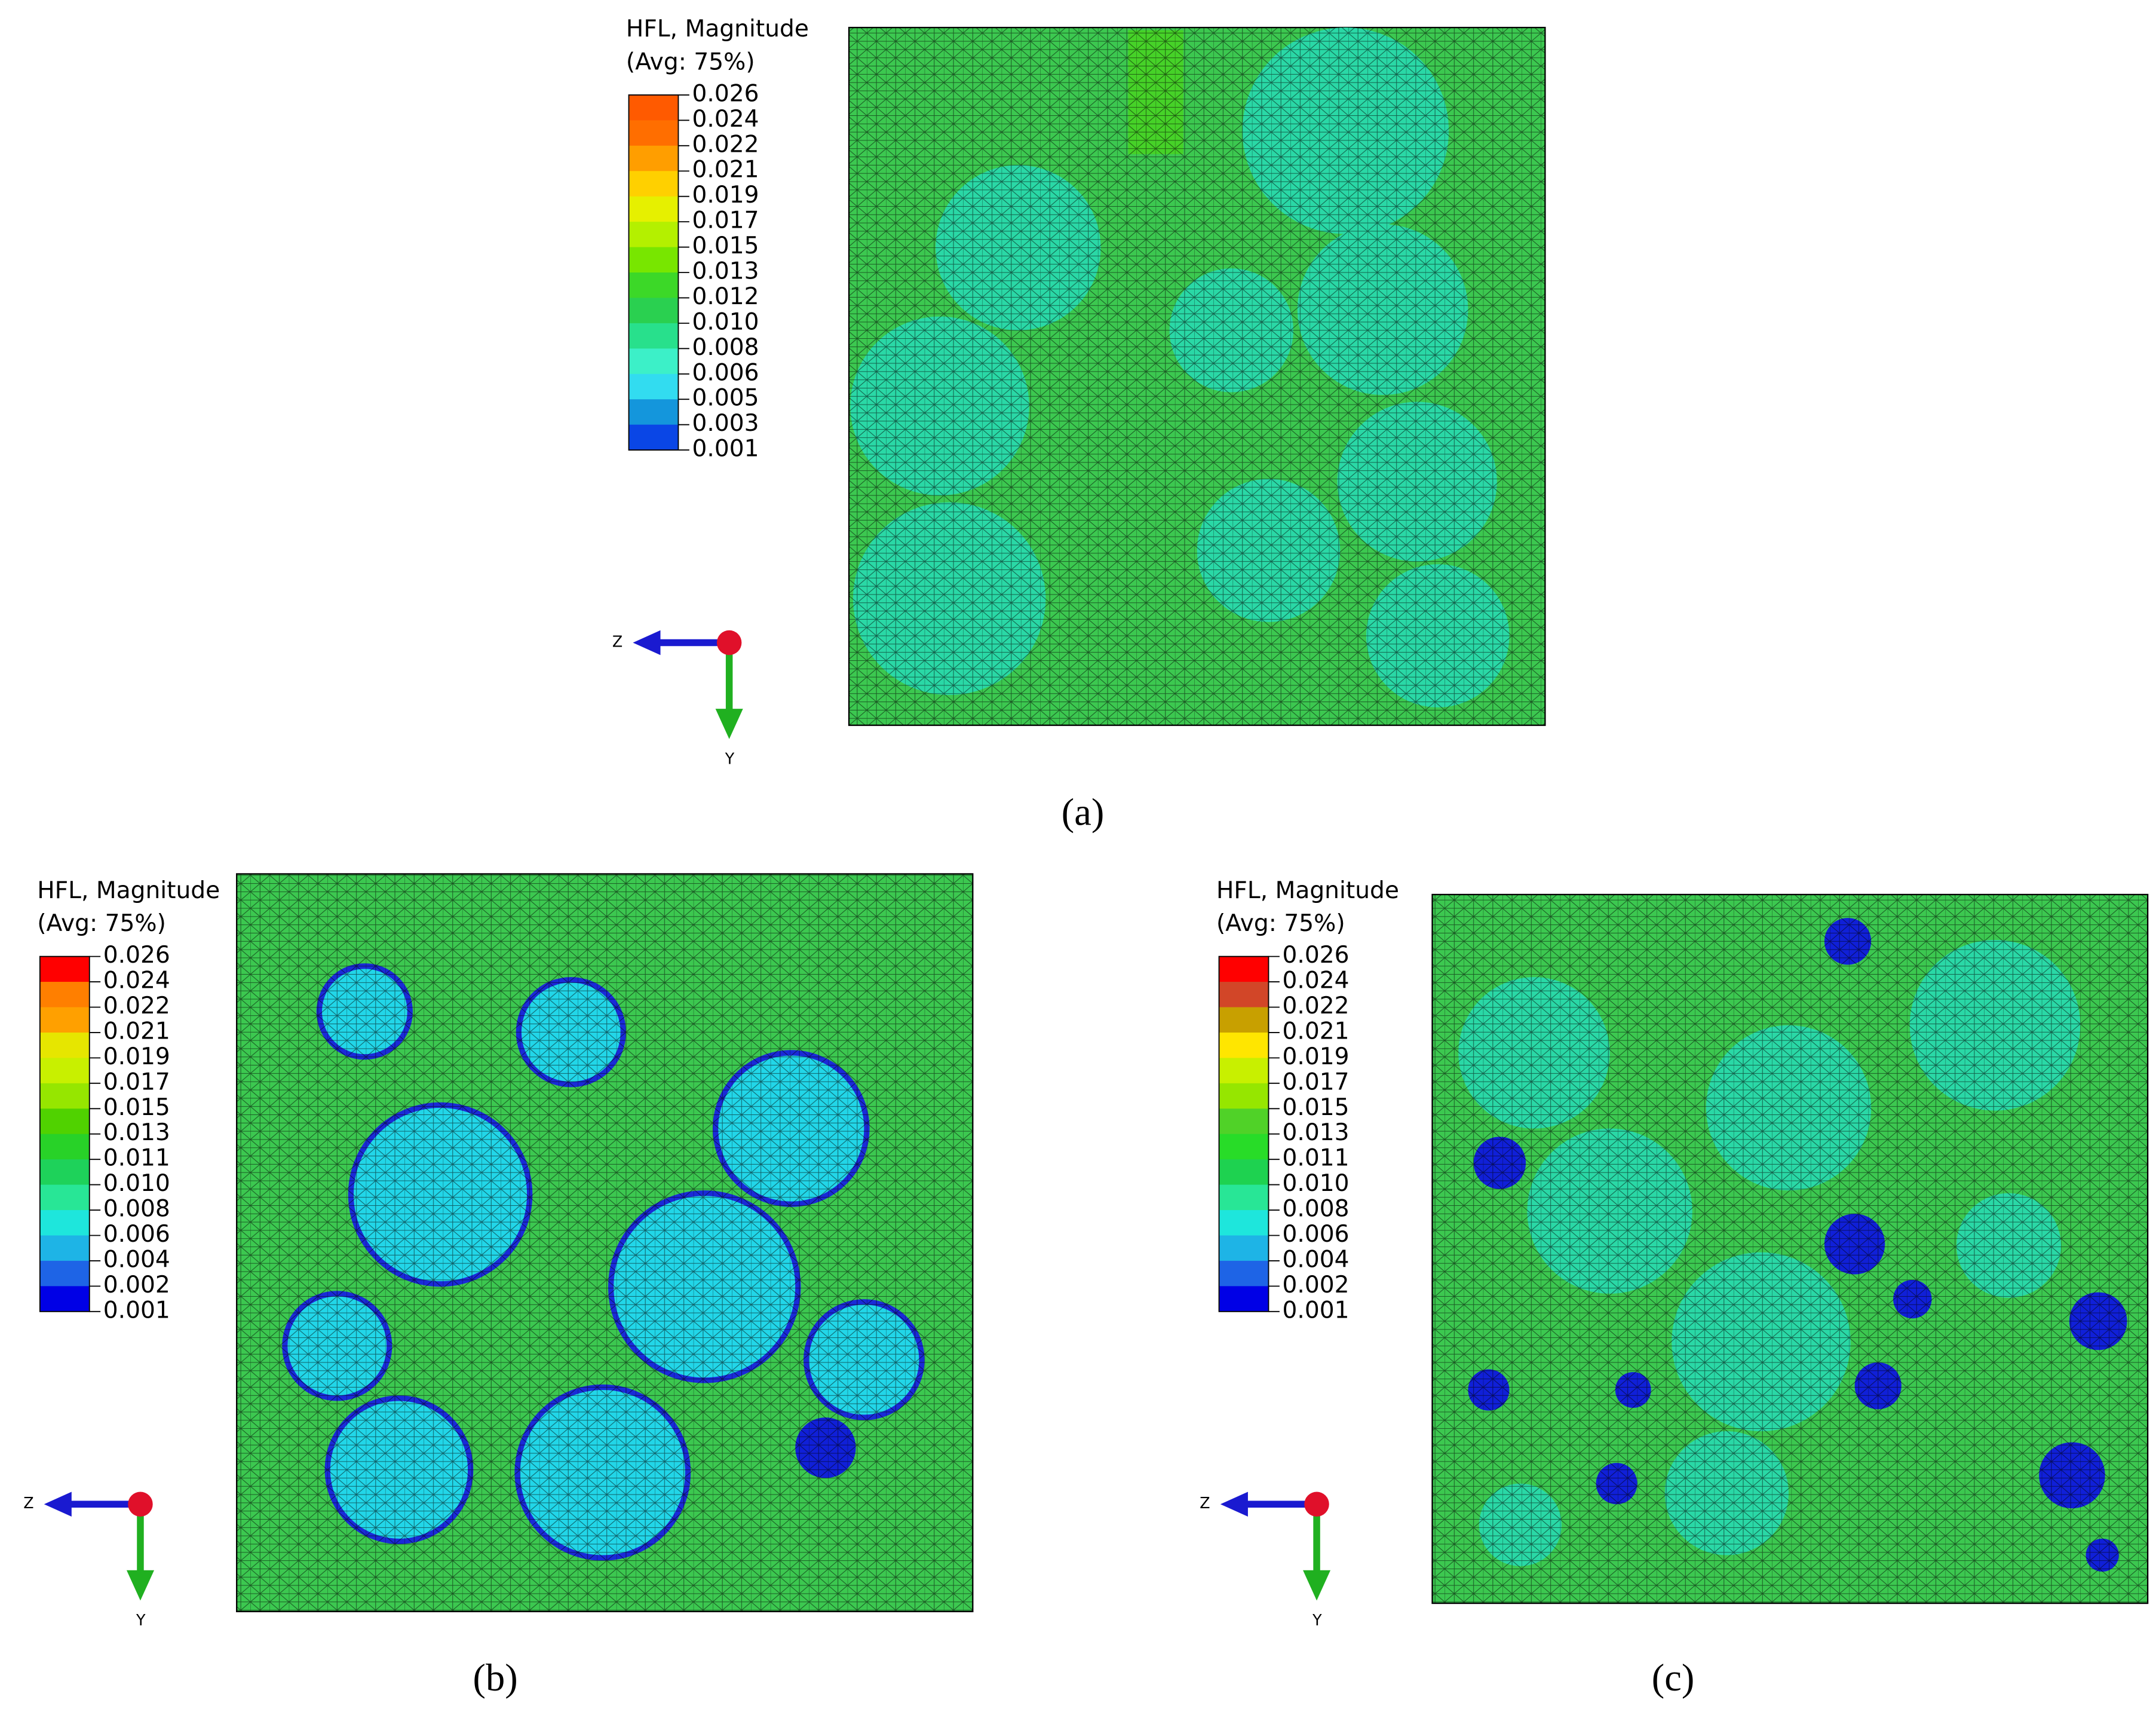 The image size is (2156, 1712). Describe the element at coordinates (1316, 1158) in the screenshot. I see `legend-label: 0.011` at that location.